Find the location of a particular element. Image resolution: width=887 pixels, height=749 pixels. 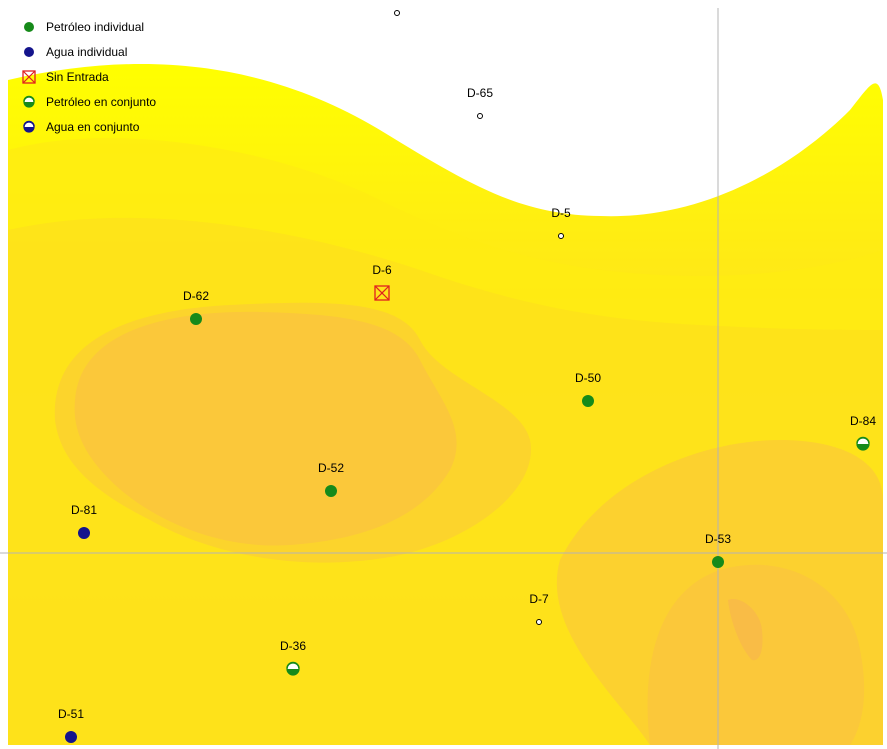

legend-item-no-entry: Sin Entrada is located at coordinates (88, 76).